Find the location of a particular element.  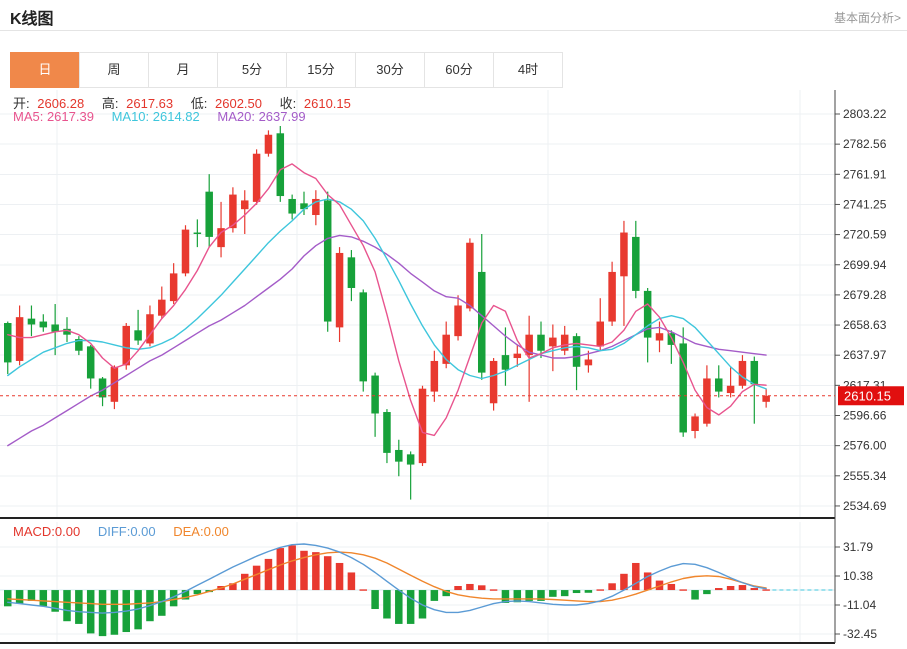

tab-4hour: 4时 is located at coordinates (528, 70).